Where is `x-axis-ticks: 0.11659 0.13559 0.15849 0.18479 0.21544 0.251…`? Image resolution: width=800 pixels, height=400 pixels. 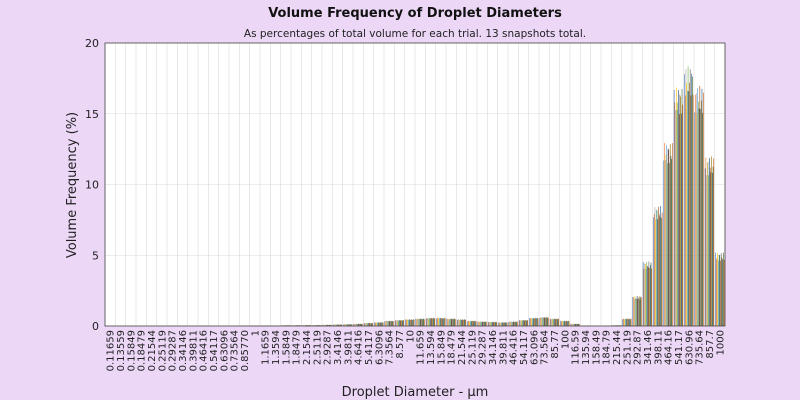 x-axis-ticks: 0.11659 0.13559 0.15849 0.18479 0.21544 0.251… is located at coordinates (416, 350).